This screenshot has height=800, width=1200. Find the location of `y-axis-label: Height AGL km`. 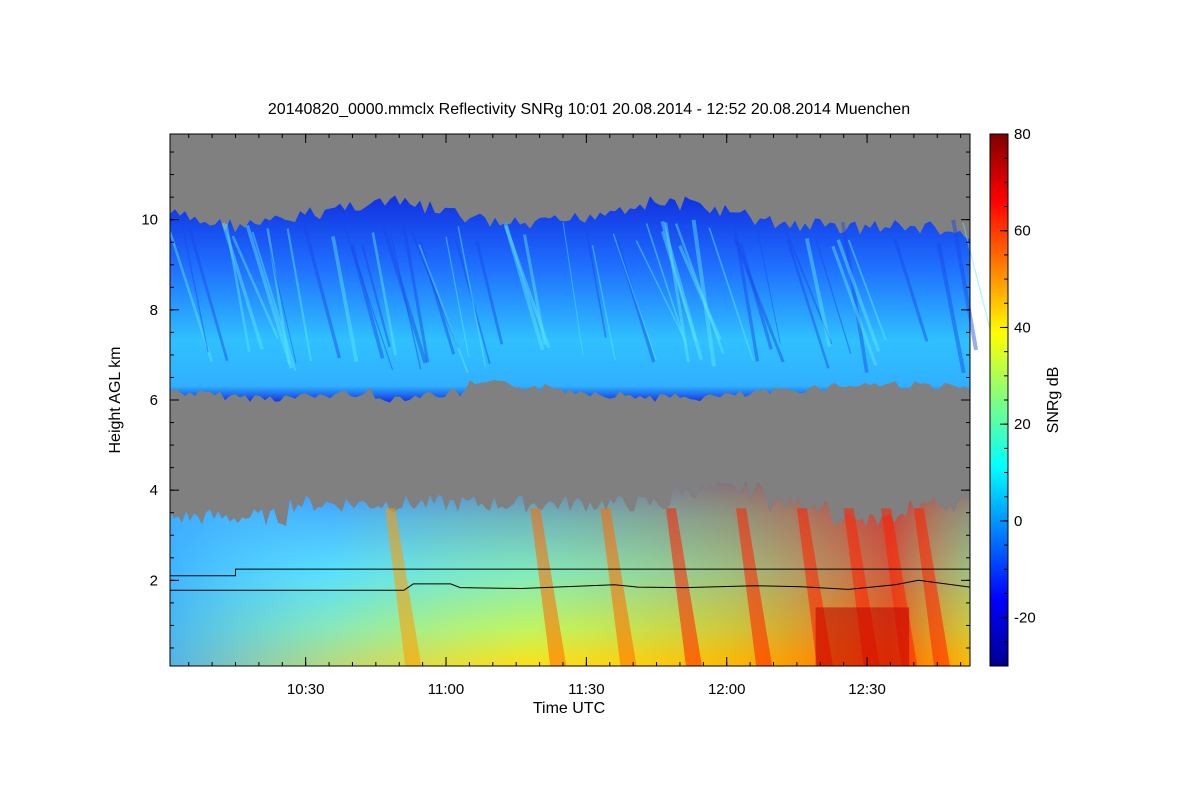

y-axis-label: Height AGL km is located at coordinates (115, 399).